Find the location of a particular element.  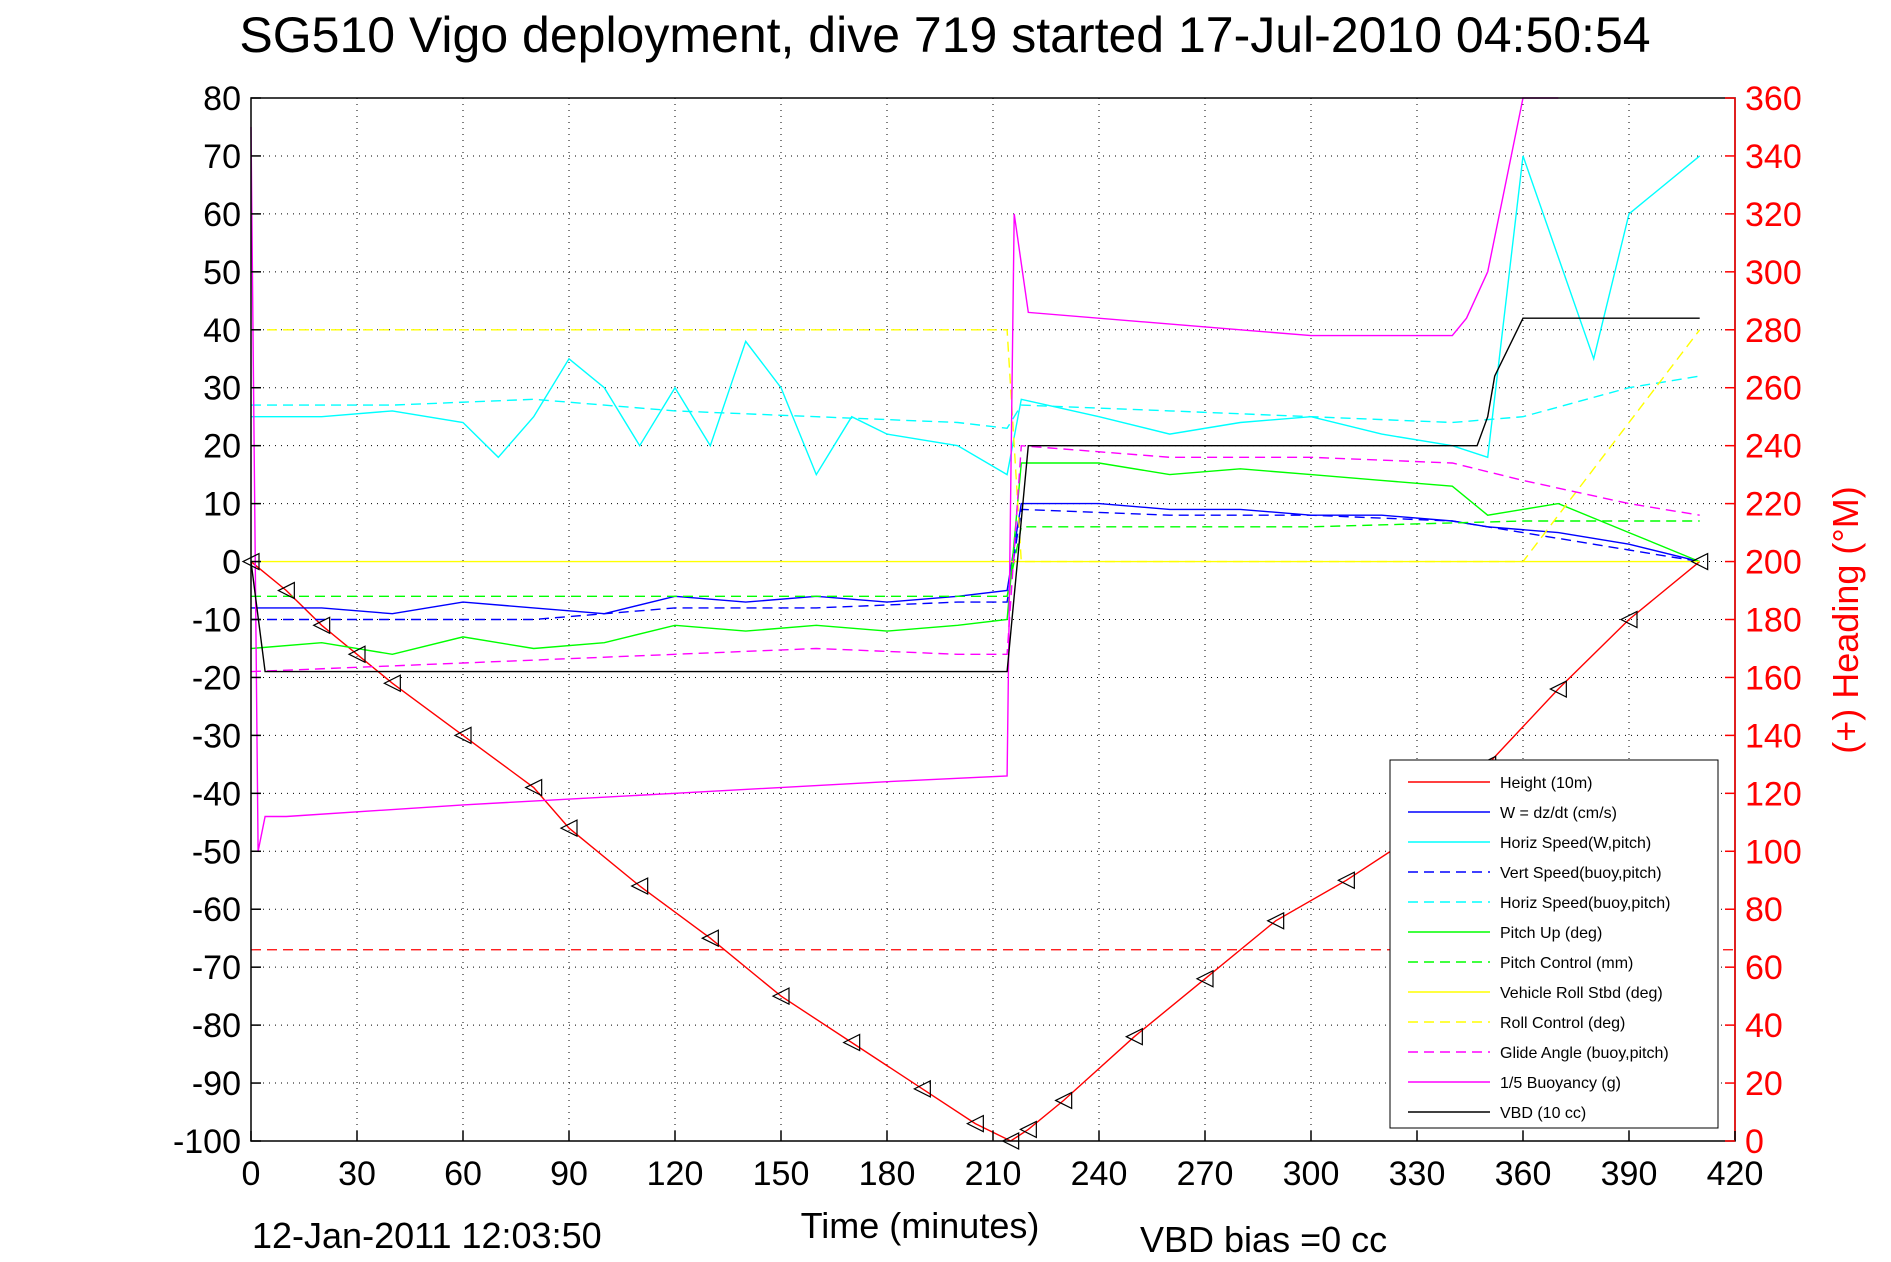

y-right-tick-label-5: 260 is located at coordinates (1773, 389).